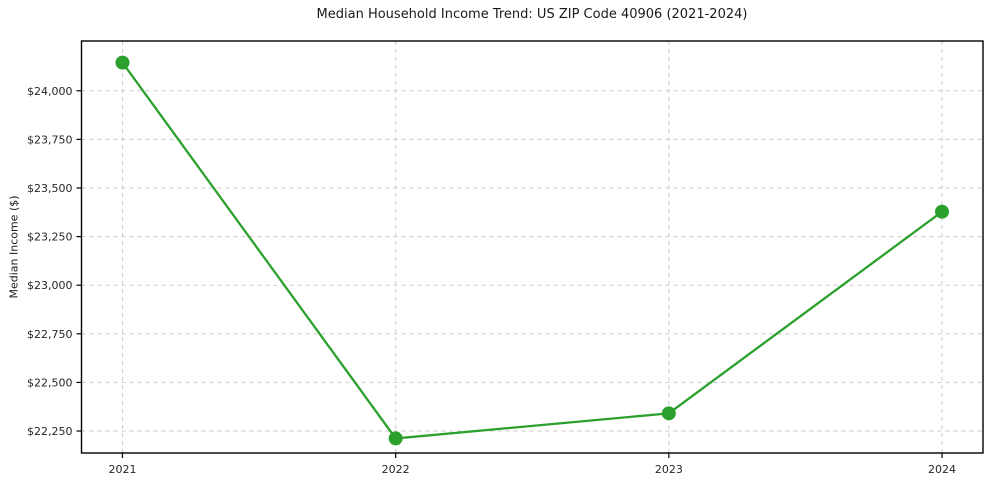 This screenshot has width=989, height=490. I want to click on x-tick-label: 2023, so click(669, 469).